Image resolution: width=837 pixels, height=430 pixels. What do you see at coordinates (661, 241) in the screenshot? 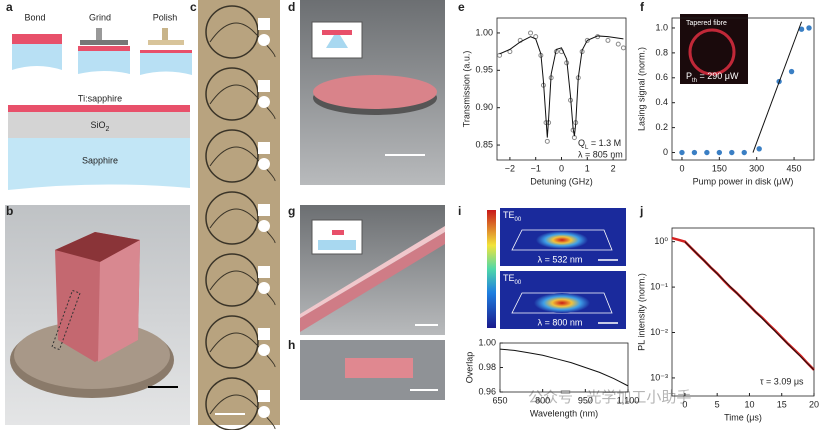
I see `y-tick-label: 10⁰` at bounding box center [661, 241].